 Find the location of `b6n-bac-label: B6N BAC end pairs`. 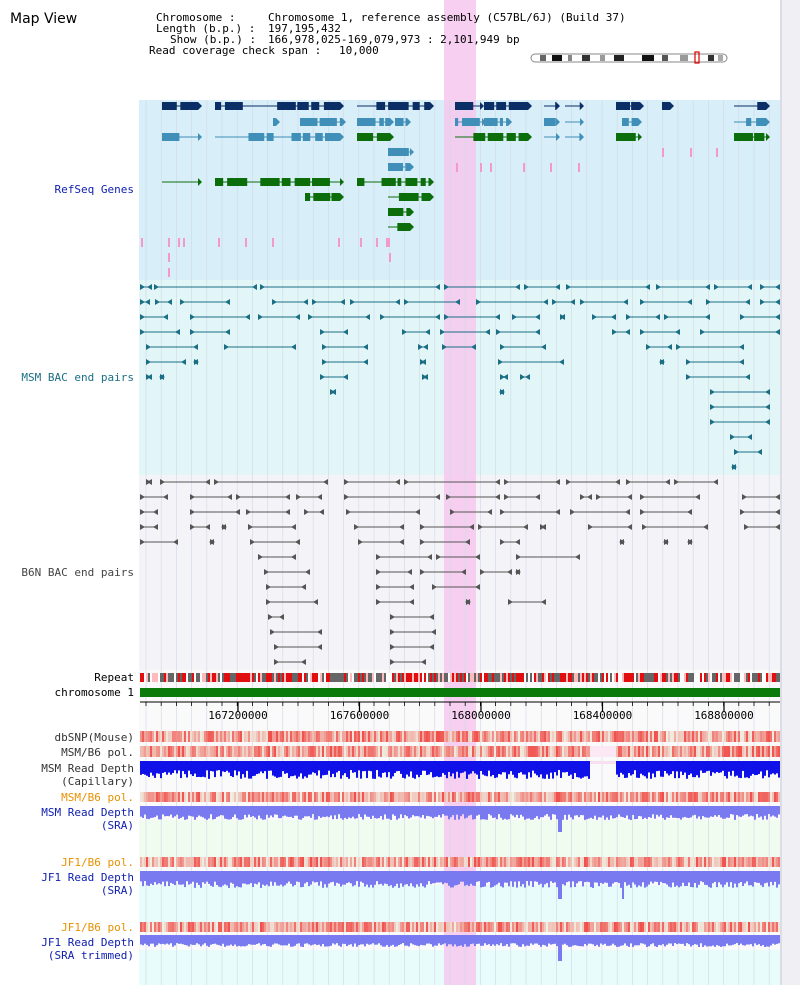

b6n-bac-label: B6N BAC end pairs is located at coordinates (77, 572).